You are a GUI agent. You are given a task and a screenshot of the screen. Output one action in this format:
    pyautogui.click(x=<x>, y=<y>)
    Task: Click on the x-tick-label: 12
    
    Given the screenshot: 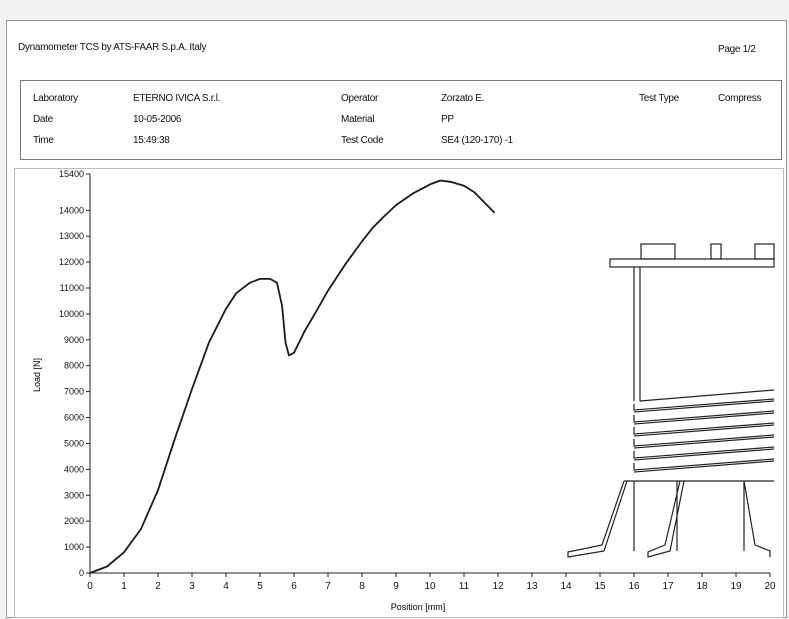 What is the action you would take?
    pyautogui.click(x=498, y=586)
    